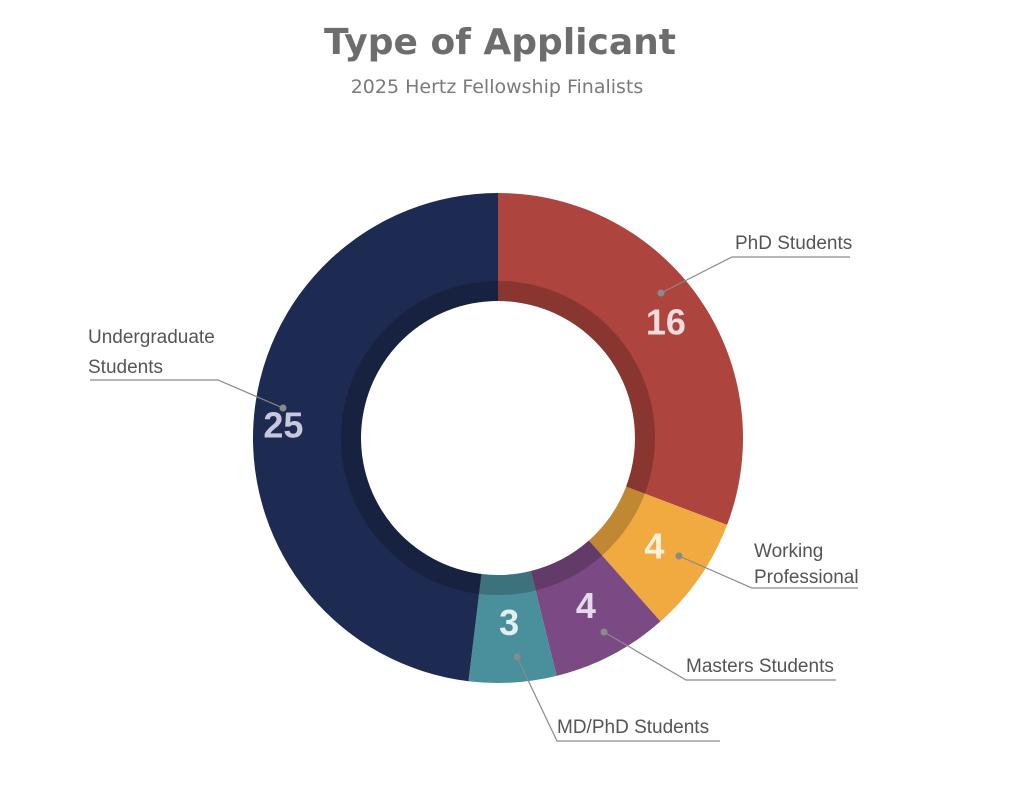  I want to click on leader-dot-masters, so click(604, 632).